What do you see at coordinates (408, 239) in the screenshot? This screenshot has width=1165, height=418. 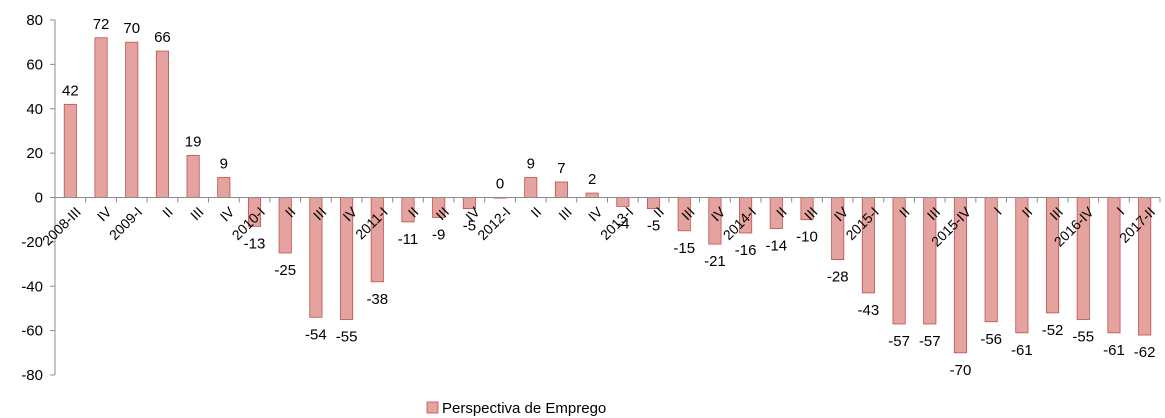 I see `data-label: -11` at bounding box center [408, 239].